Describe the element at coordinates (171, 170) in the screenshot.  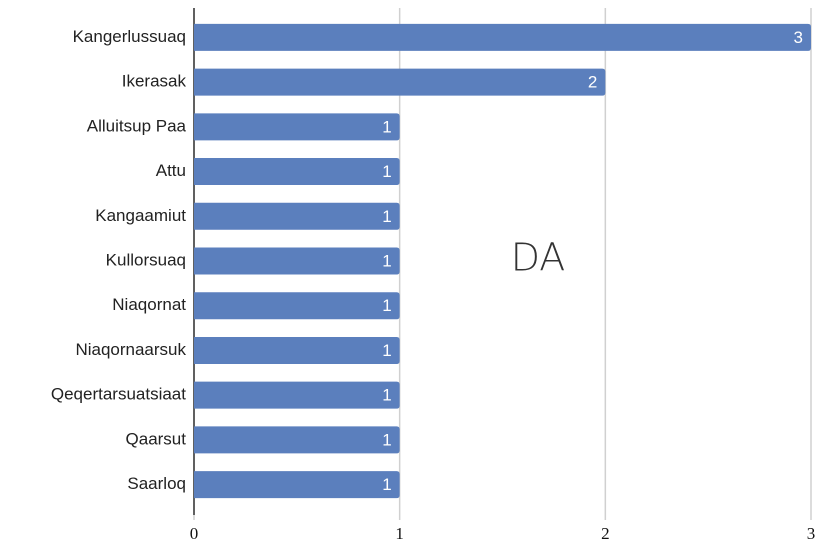
I see `y-tick-label: Attu` at that location.